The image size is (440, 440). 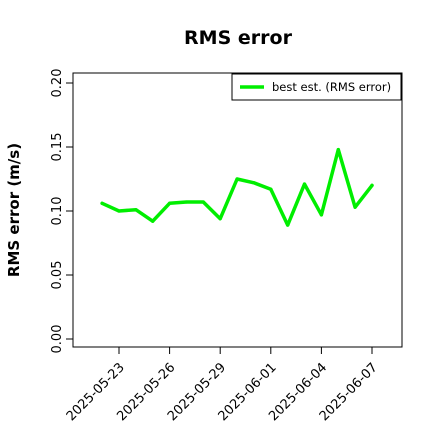 I want to click on legend-entry-label: best est. (RMS error), so click(x=331, y=87).